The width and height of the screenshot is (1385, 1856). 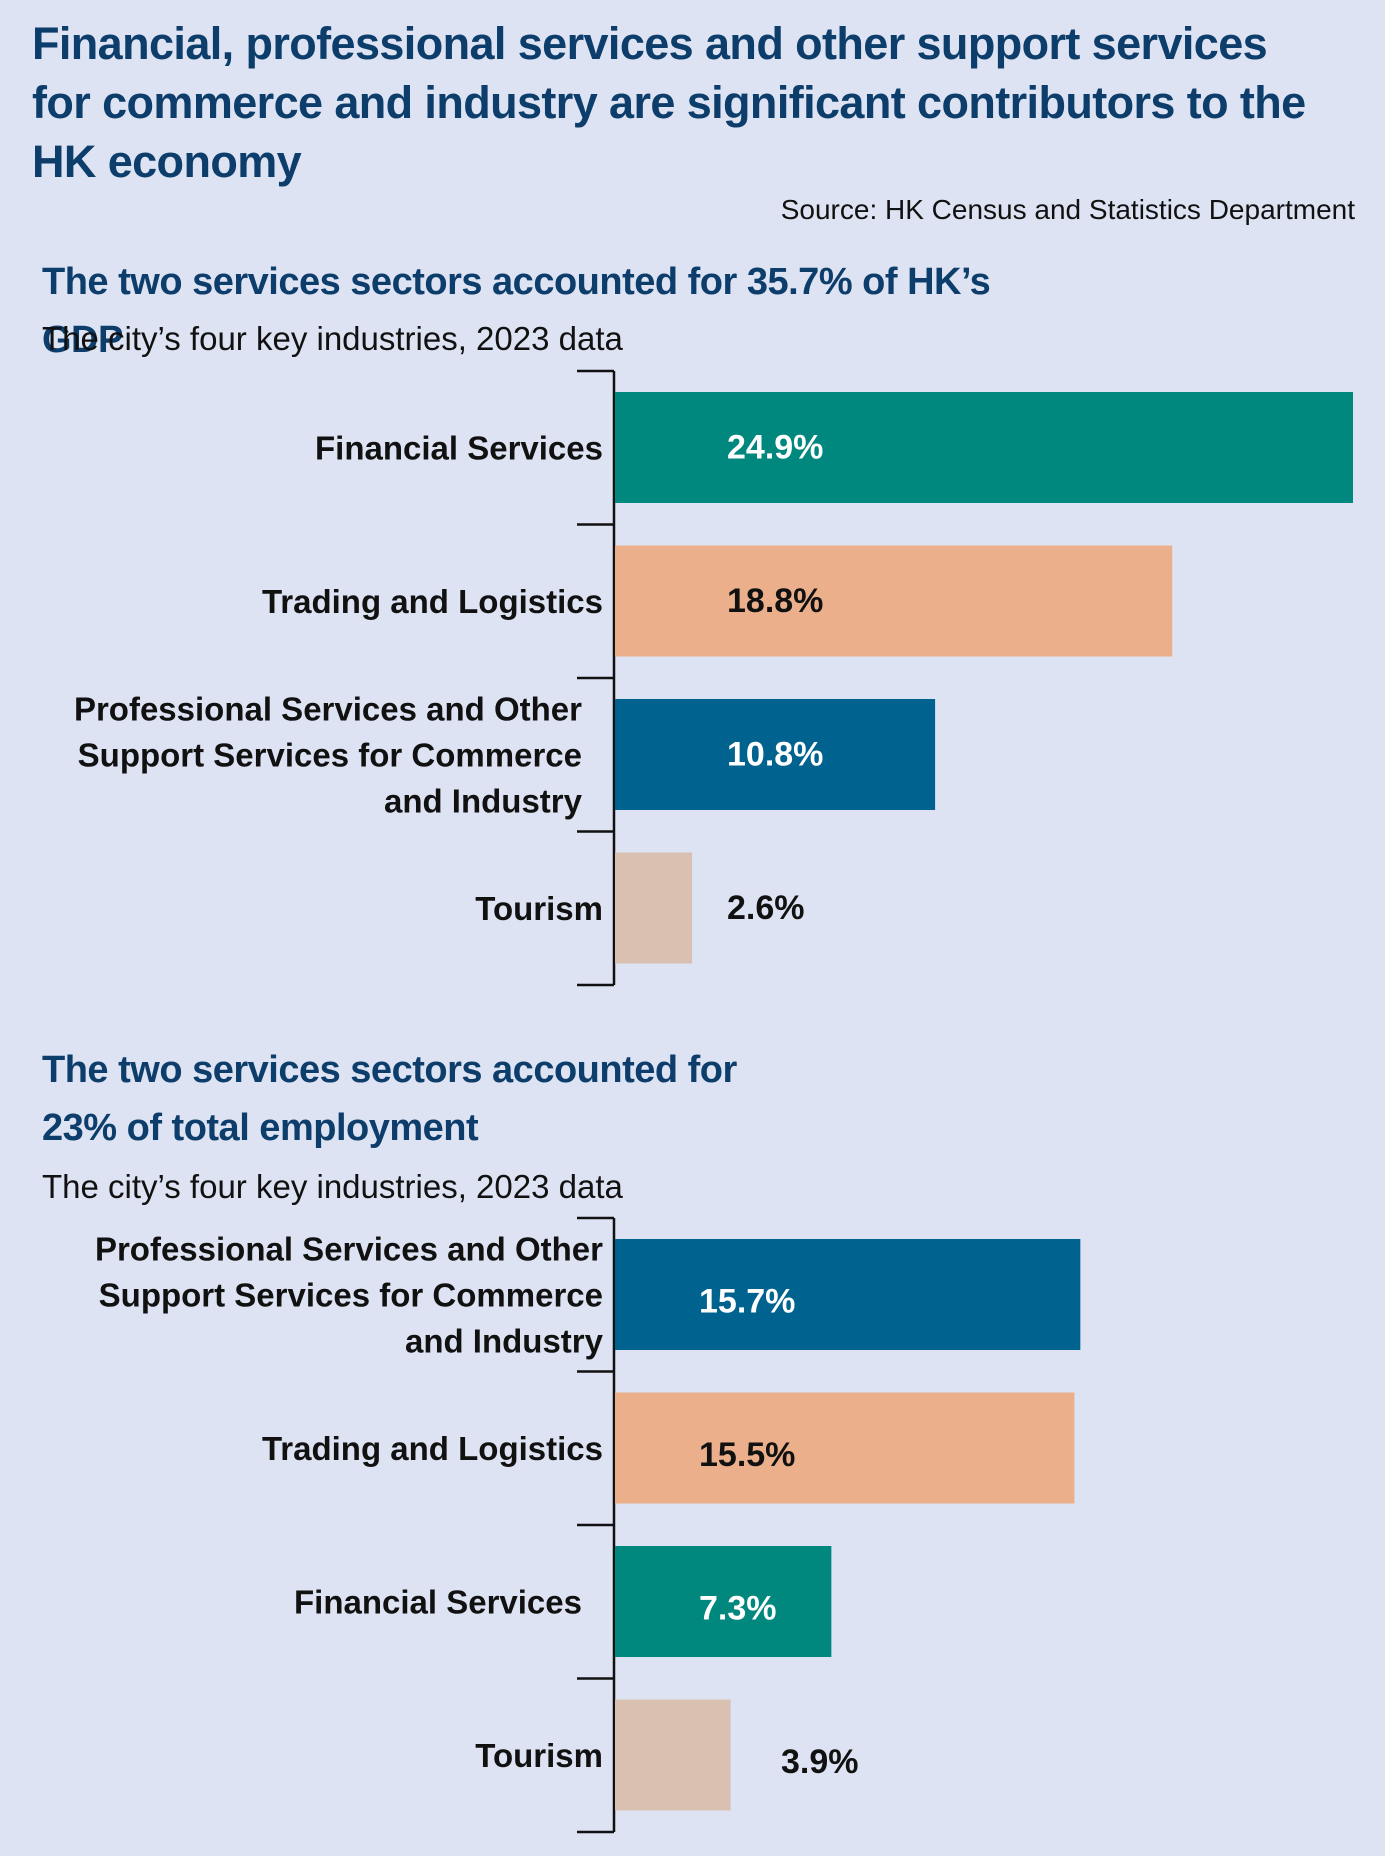 What do you see at coordinates (775, 601) in the screenshot?
I see `gdp-value-label: 18.8%` at bounding box center [775, 601].